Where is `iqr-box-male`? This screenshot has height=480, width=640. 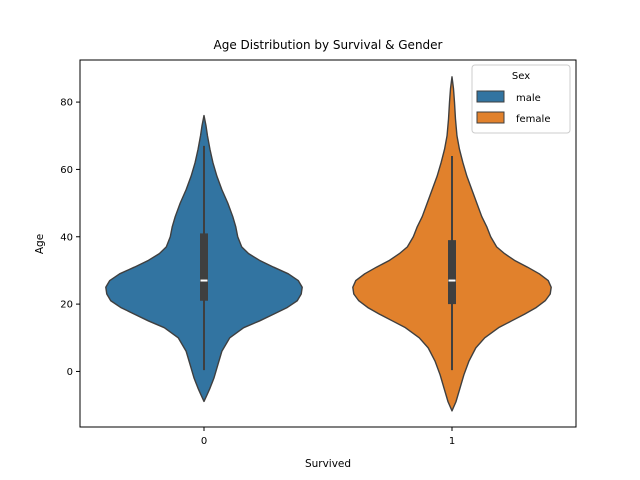
iqr-box-male is located at coordinates (204, 267).